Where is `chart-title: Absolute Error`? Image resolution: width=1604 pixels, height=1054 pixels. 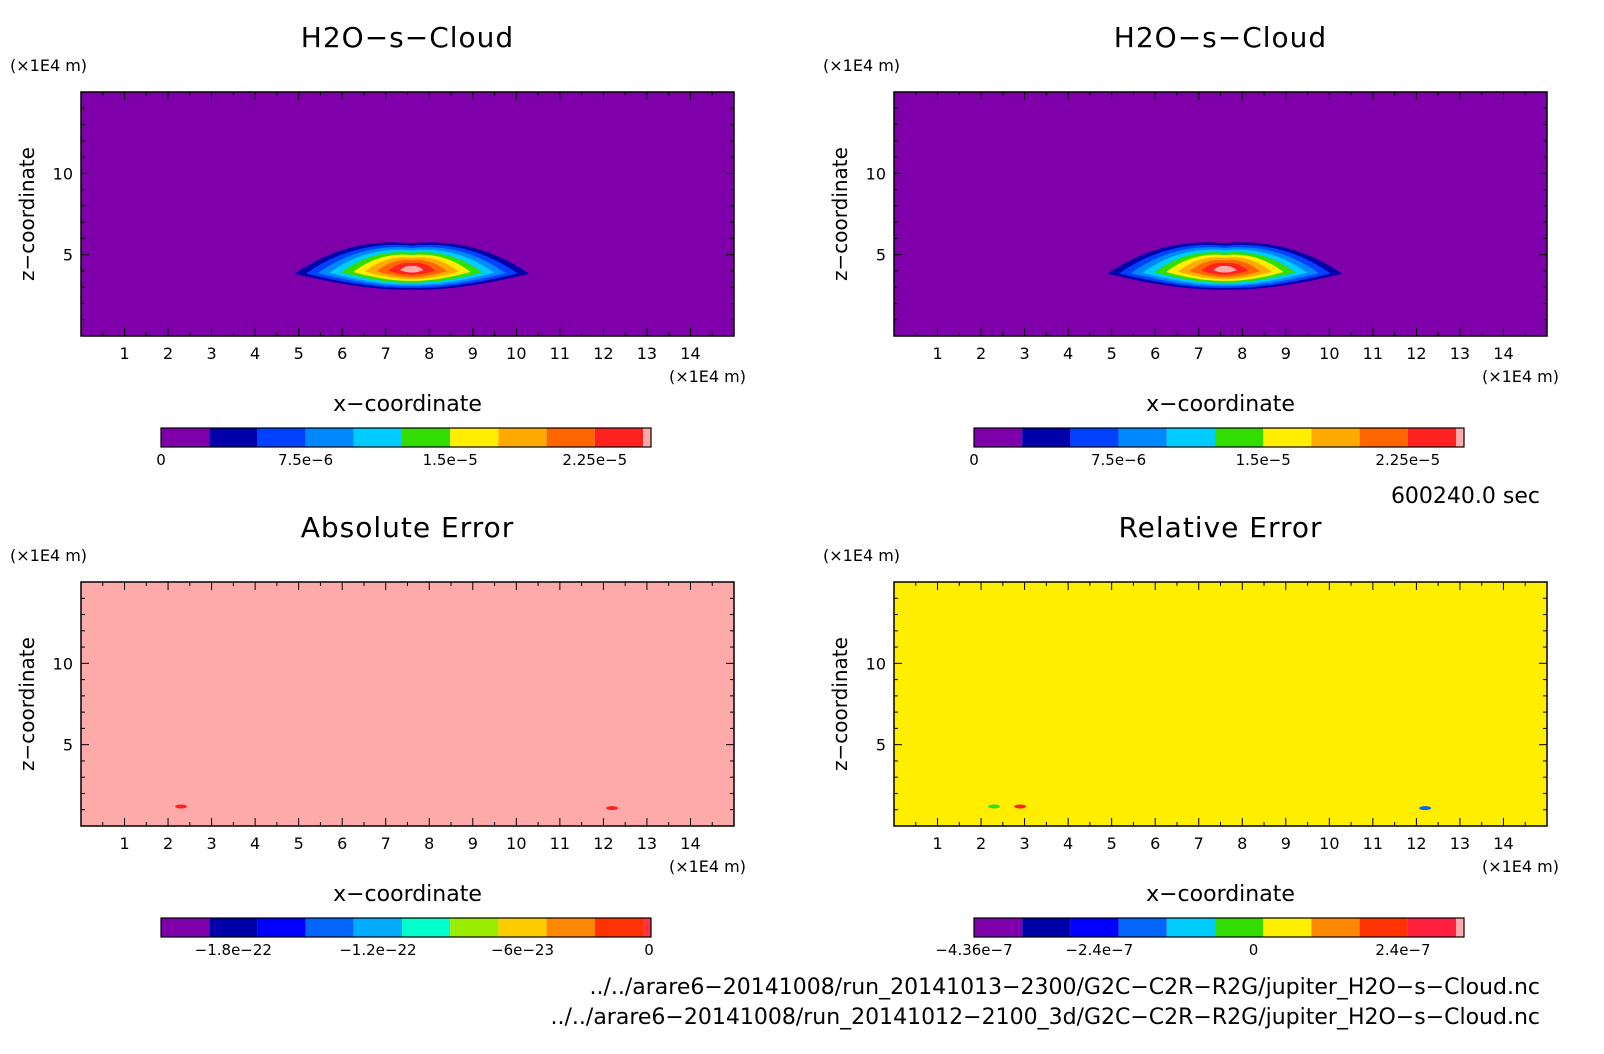
chart-title: Absolute Error is located at coordinates (408, 527).